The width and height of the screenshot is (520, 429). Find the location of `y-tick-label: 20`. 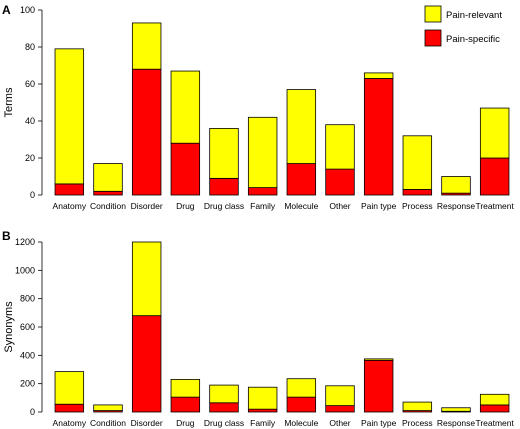

y-tick-label: 20 is located at coordinates (30, 158).